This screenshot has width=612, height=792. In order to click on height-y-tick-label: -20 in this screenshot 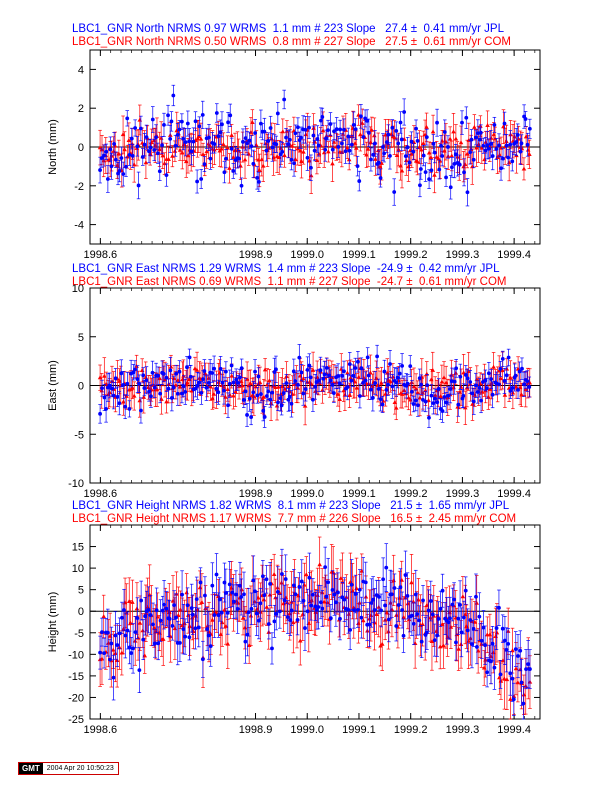, I will do `click(76, 698)`.